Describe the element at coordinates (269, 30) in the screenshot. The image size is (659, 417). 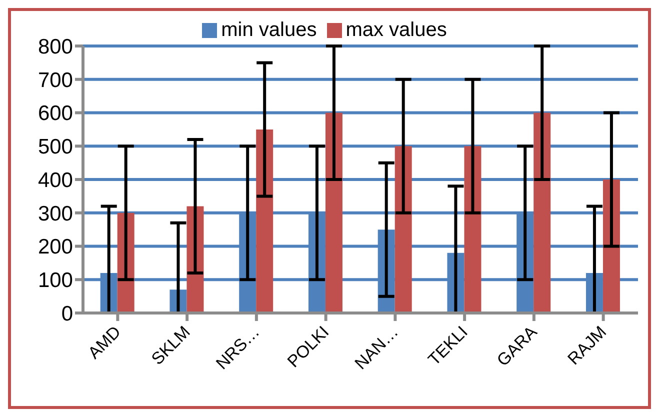
I see `legend-label: min values` at that location.